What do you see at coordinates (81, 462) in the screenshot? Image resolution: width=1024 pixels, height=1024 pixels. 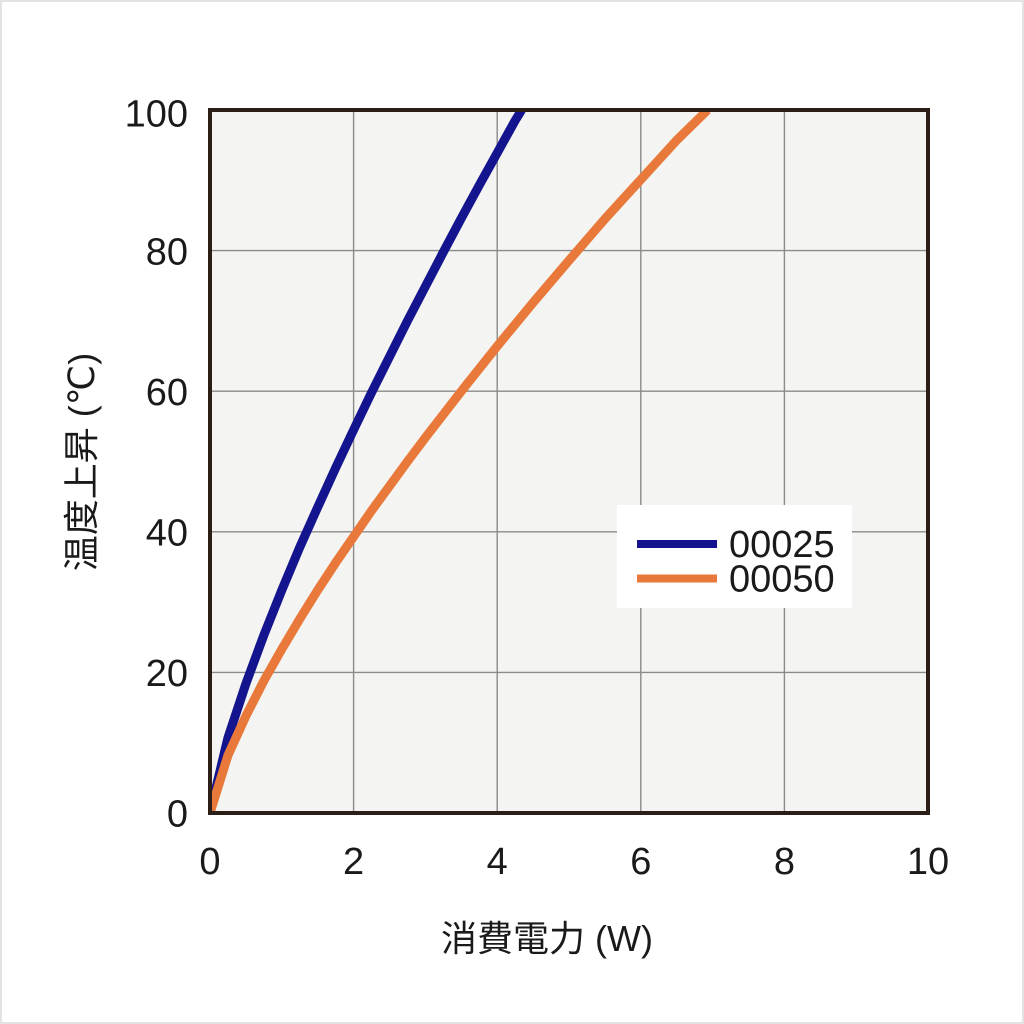 I see `y-axis-title: 温度上昇 (℃)` at bounding box center [81, 462].